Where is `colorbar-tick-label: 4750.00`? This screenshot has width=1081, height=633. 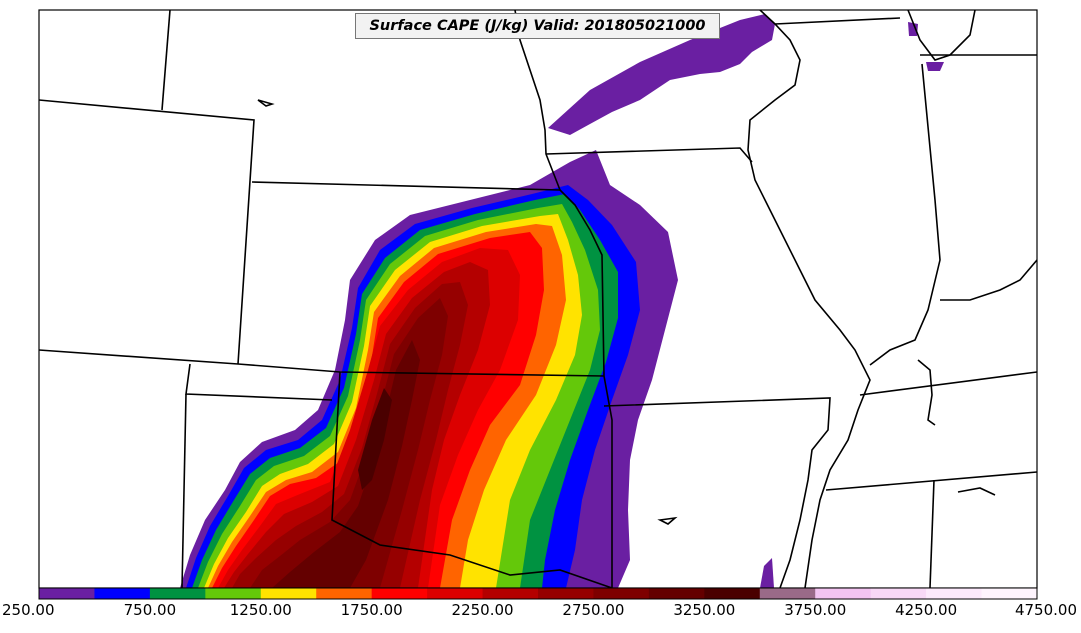
colorbar-tick-label: 4750.00 is located at coordinates (1045, 610).